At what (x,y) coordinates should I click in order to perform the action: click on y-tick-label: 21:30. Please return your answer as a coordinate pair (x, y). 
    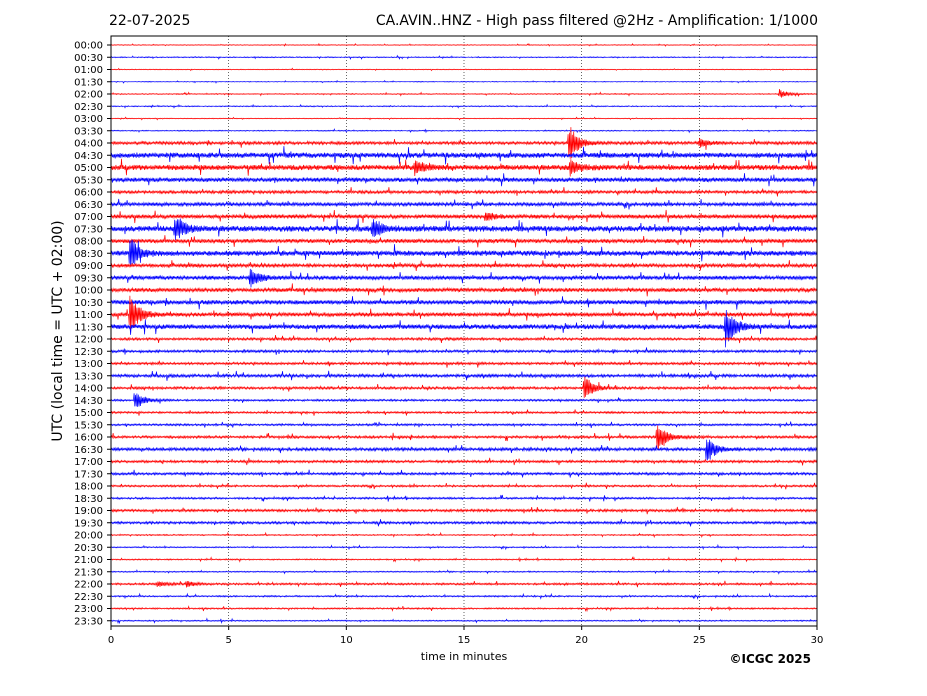
    Looking at the image, I should click on (88, 572).